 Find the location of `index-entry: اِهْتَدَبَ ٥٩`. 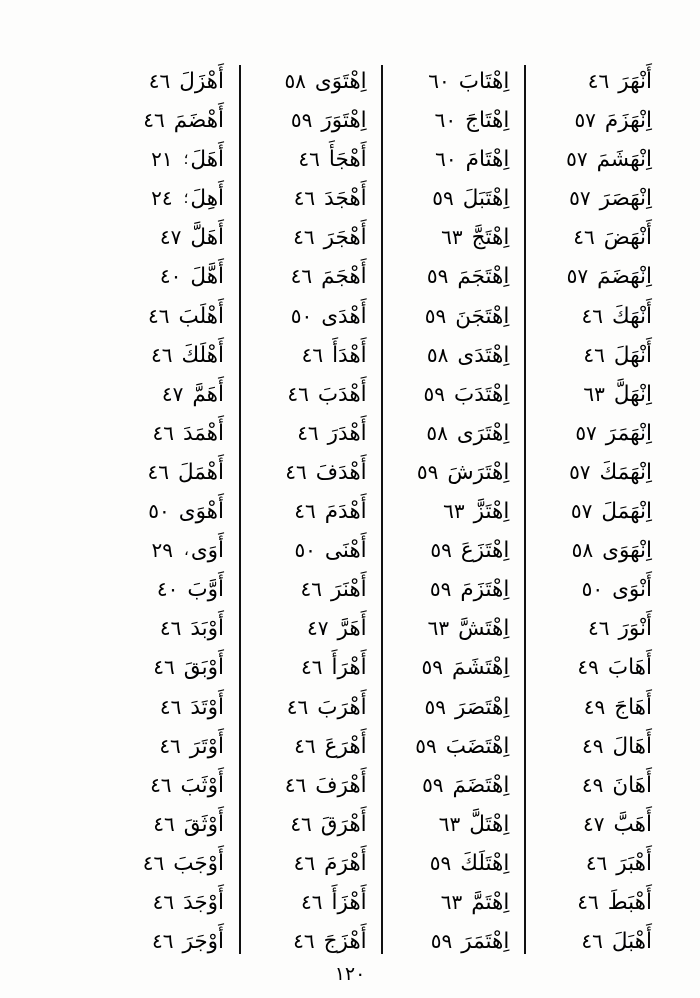

index-entry: اِهْتَدَبَ ٥٩ is located at coordinates (452, 394).